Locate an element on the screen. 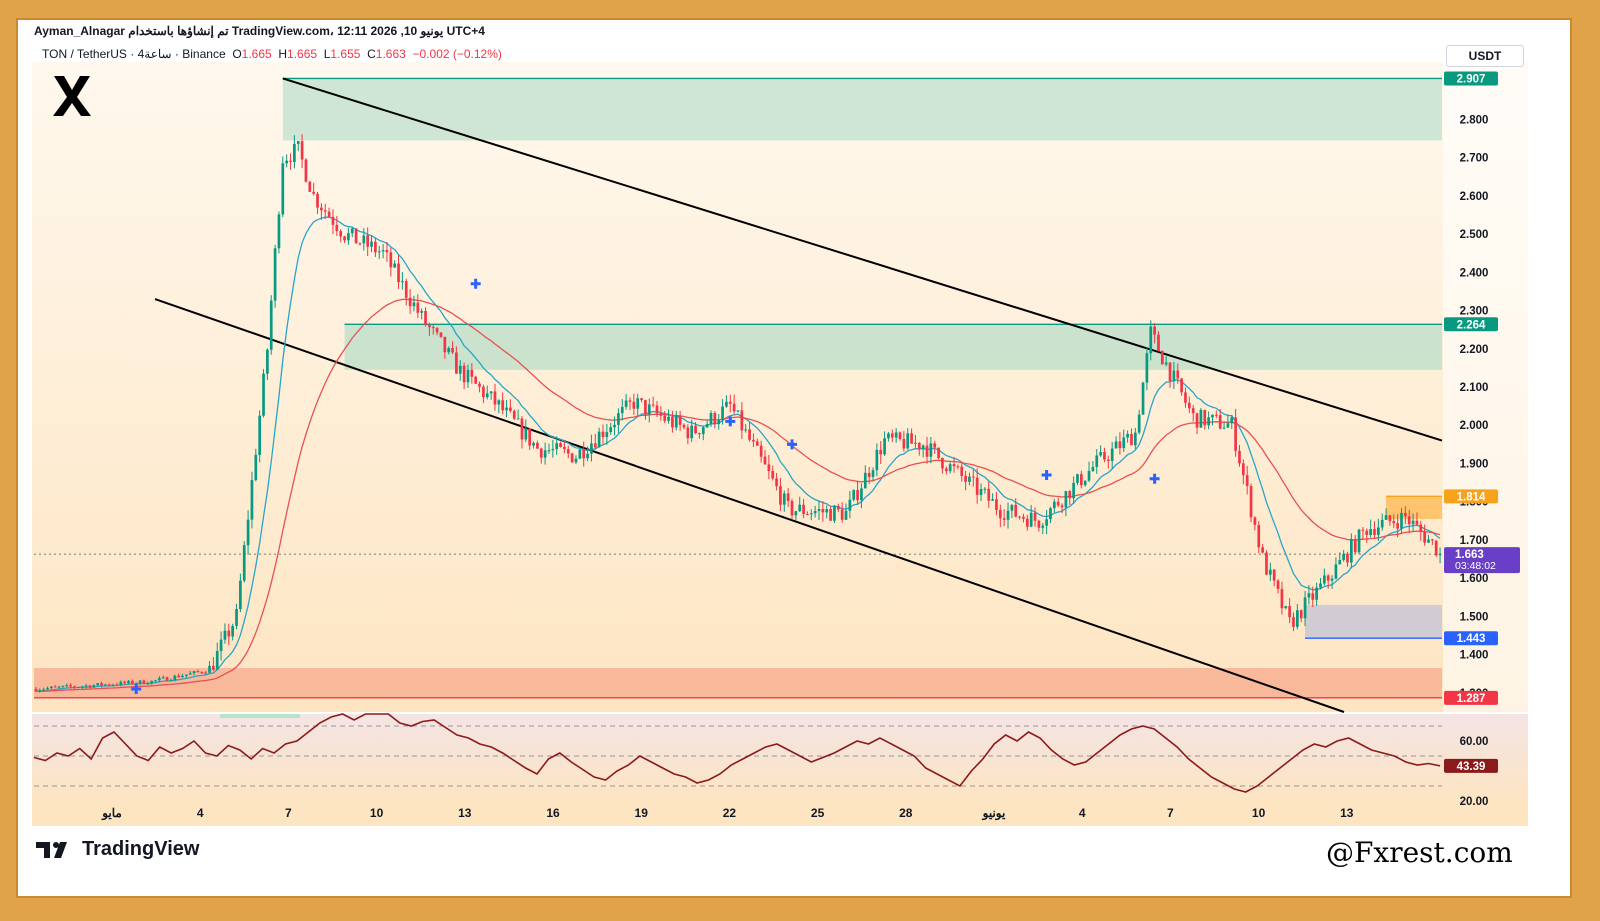 The width and height of the screenshot is (1600, 921). rsi-value-text: 43.39 is located at coordinates (1471, 767).